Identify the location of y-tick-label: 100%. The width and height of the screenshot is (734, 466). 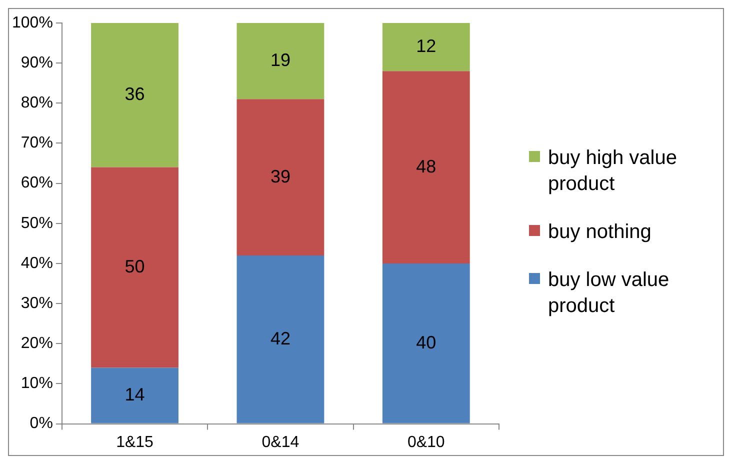
(32, 23).